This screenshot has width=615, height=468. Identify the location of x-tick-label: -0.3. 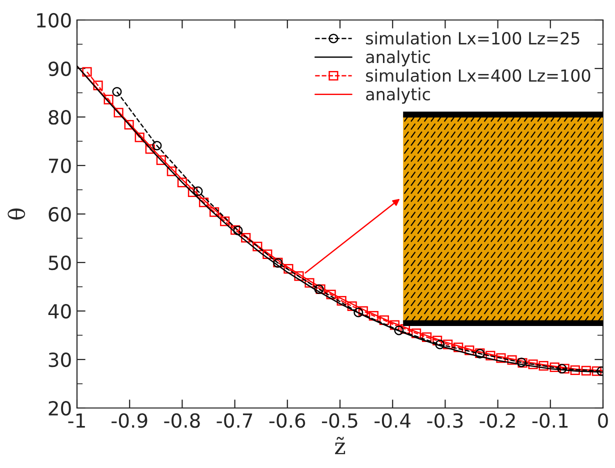
(445, 420).